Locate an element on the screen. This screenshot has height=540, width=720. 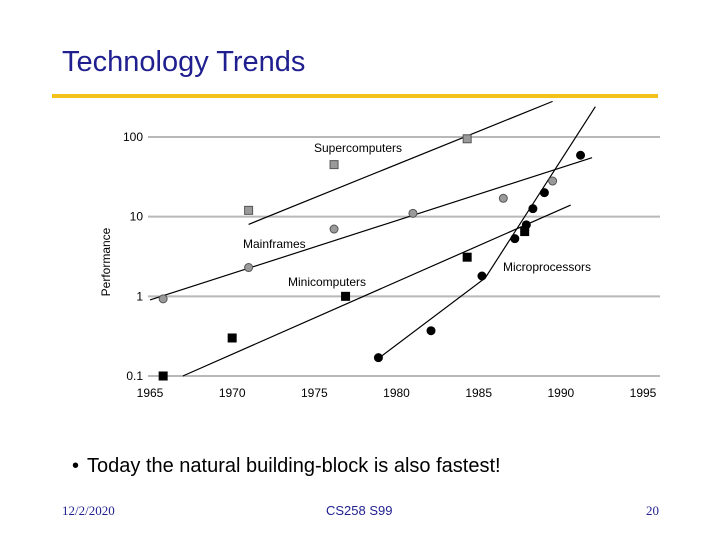
x-tick-label-1995: 1995 is located at coordinates (643, 393).